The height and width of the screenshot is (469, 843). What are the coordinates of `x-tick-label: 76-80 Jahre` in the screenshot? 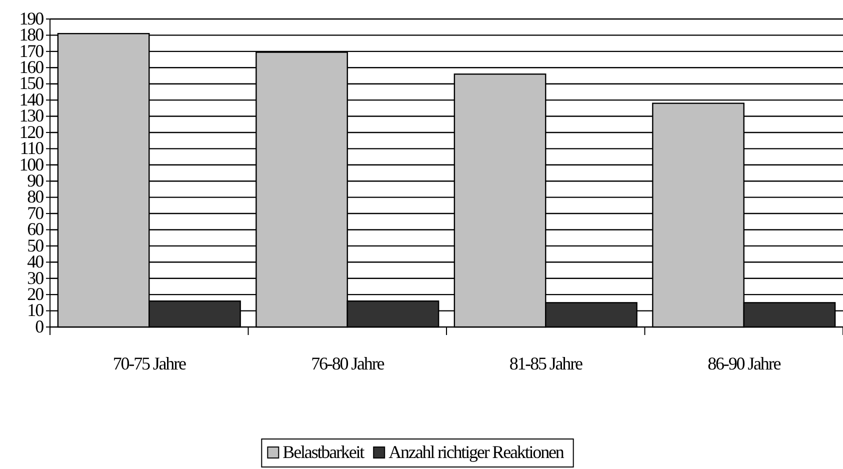 It's located at (348, 364).